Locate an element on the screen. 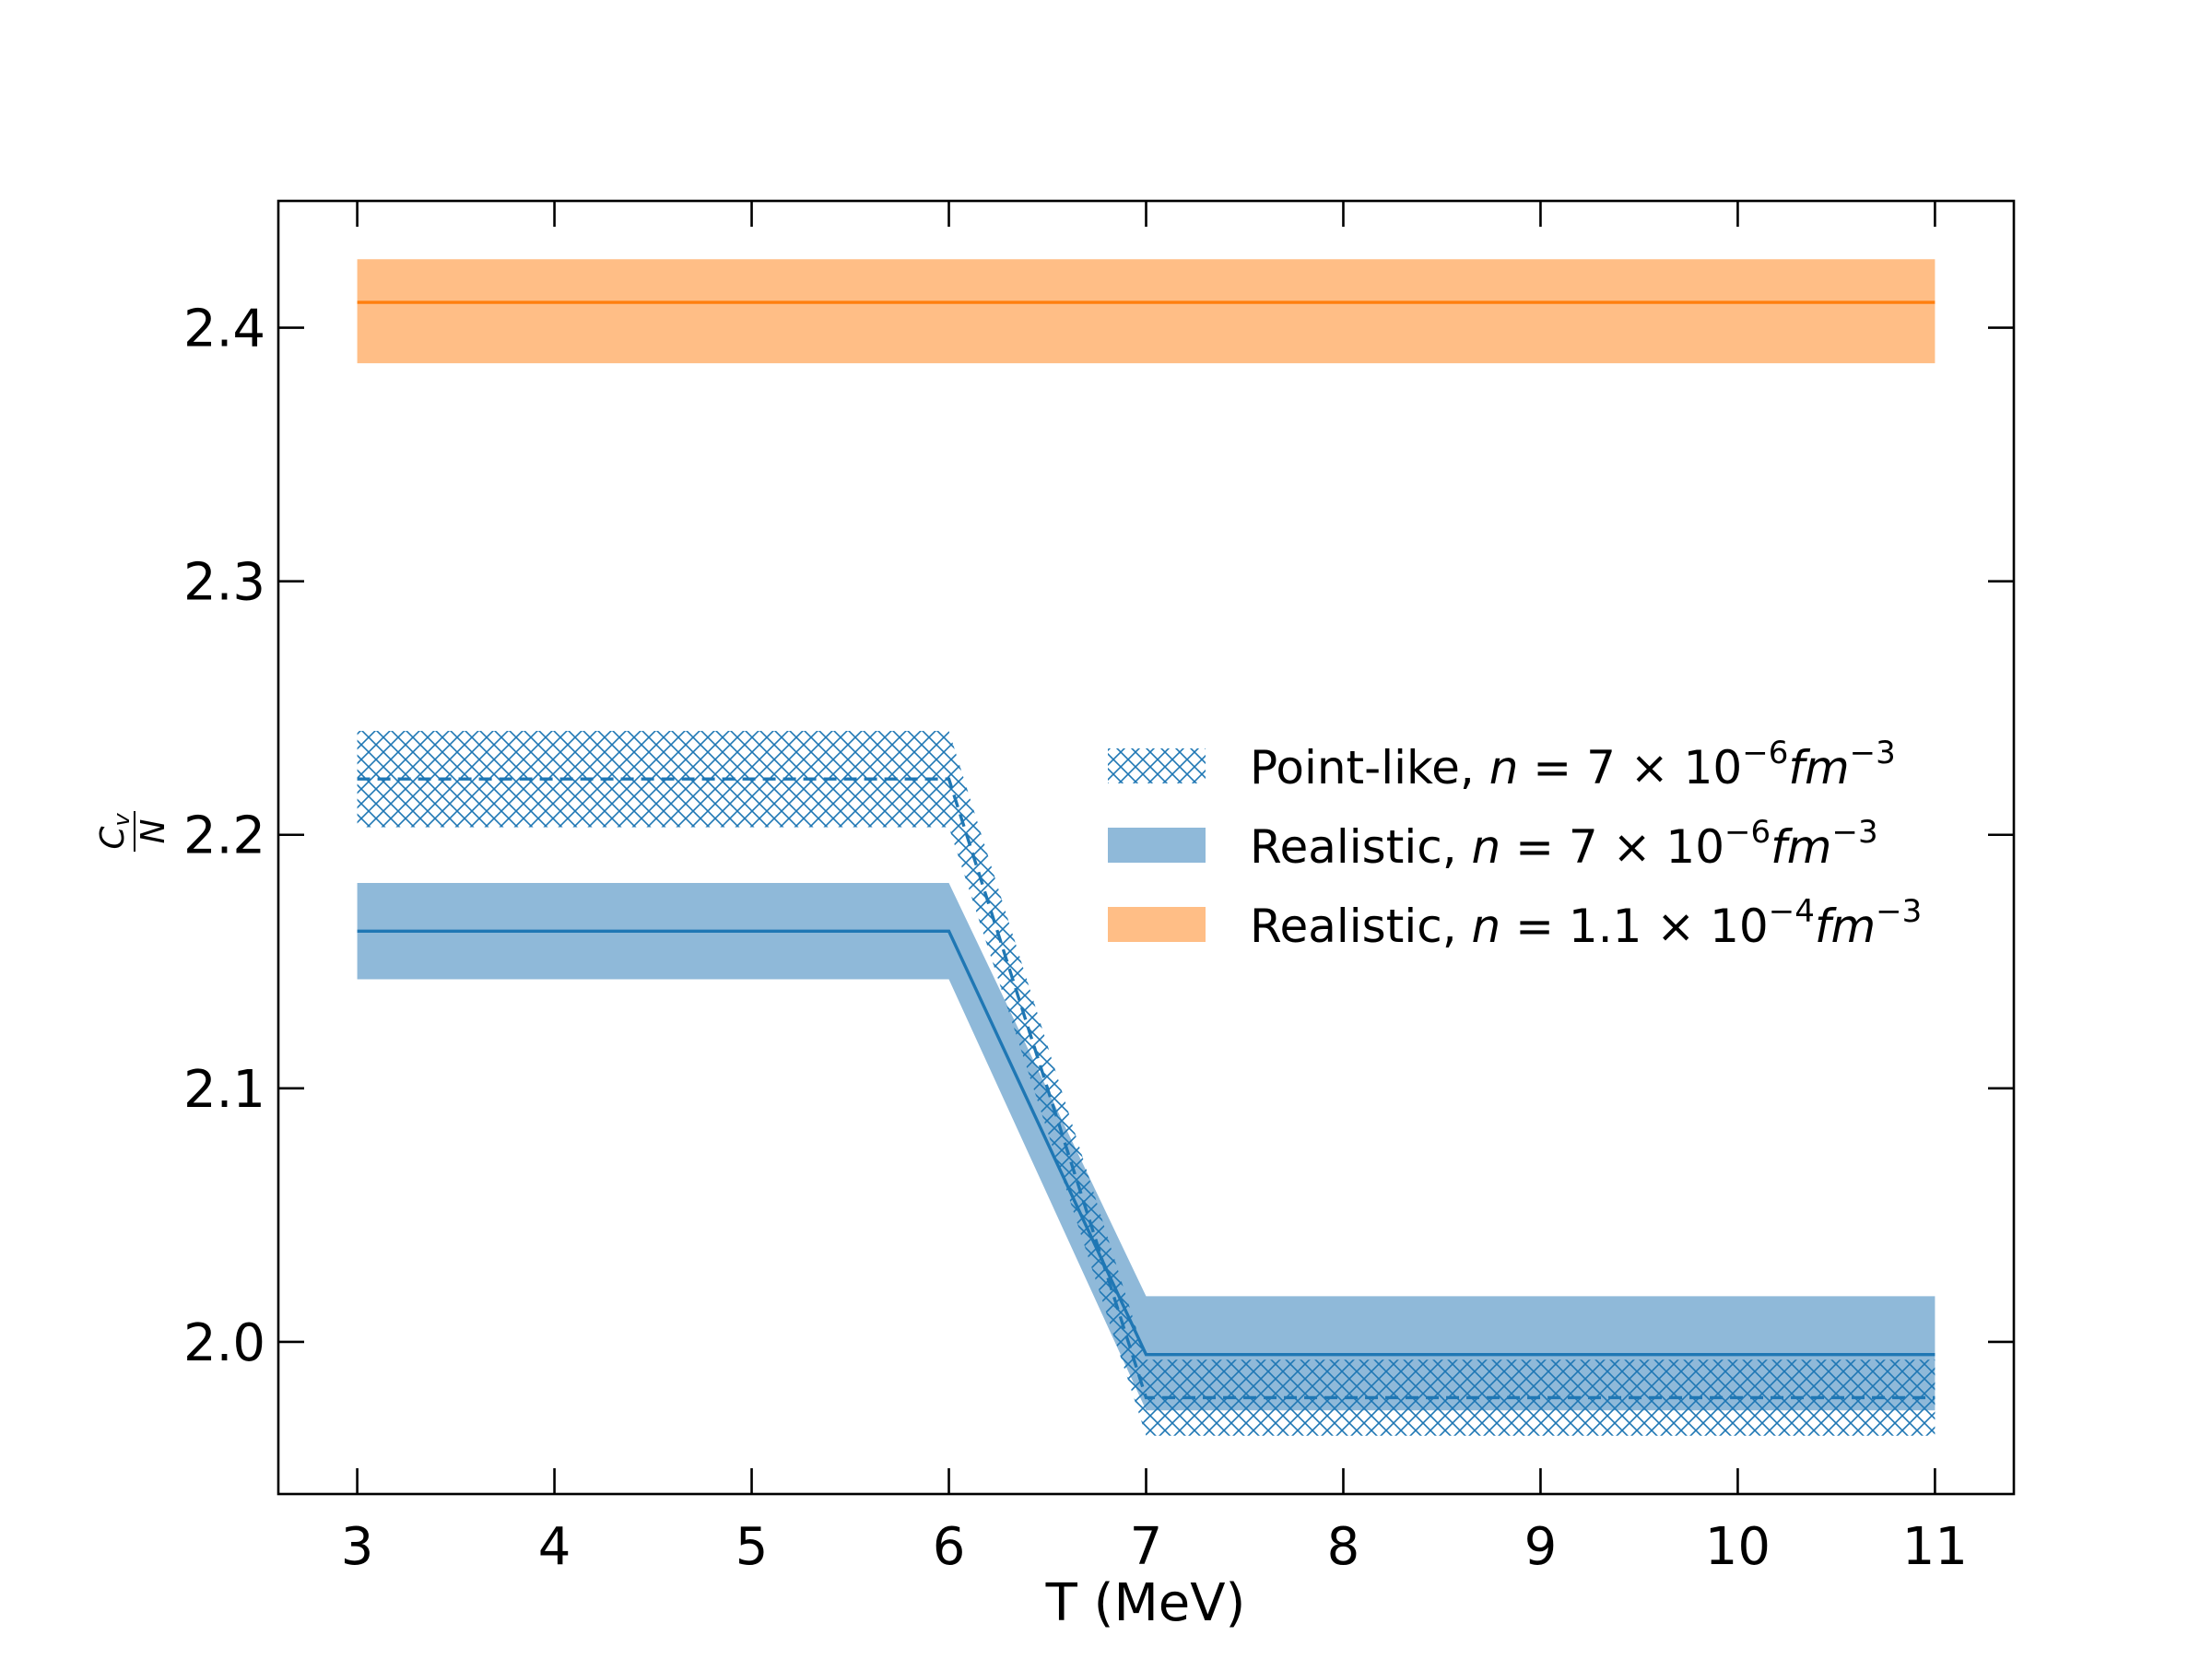  x-tick-label: 10 is located at coordinates (1738, 1547).